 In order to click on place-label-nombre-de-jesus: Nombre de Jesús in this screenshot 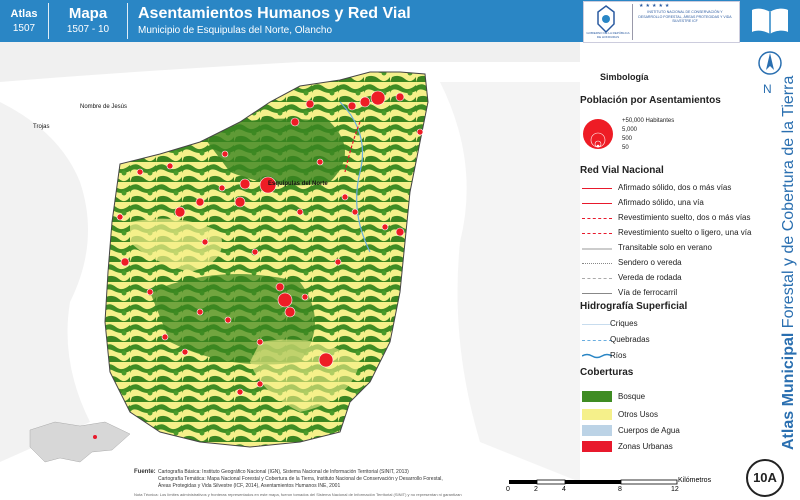, I will do `click(104, 107)`.